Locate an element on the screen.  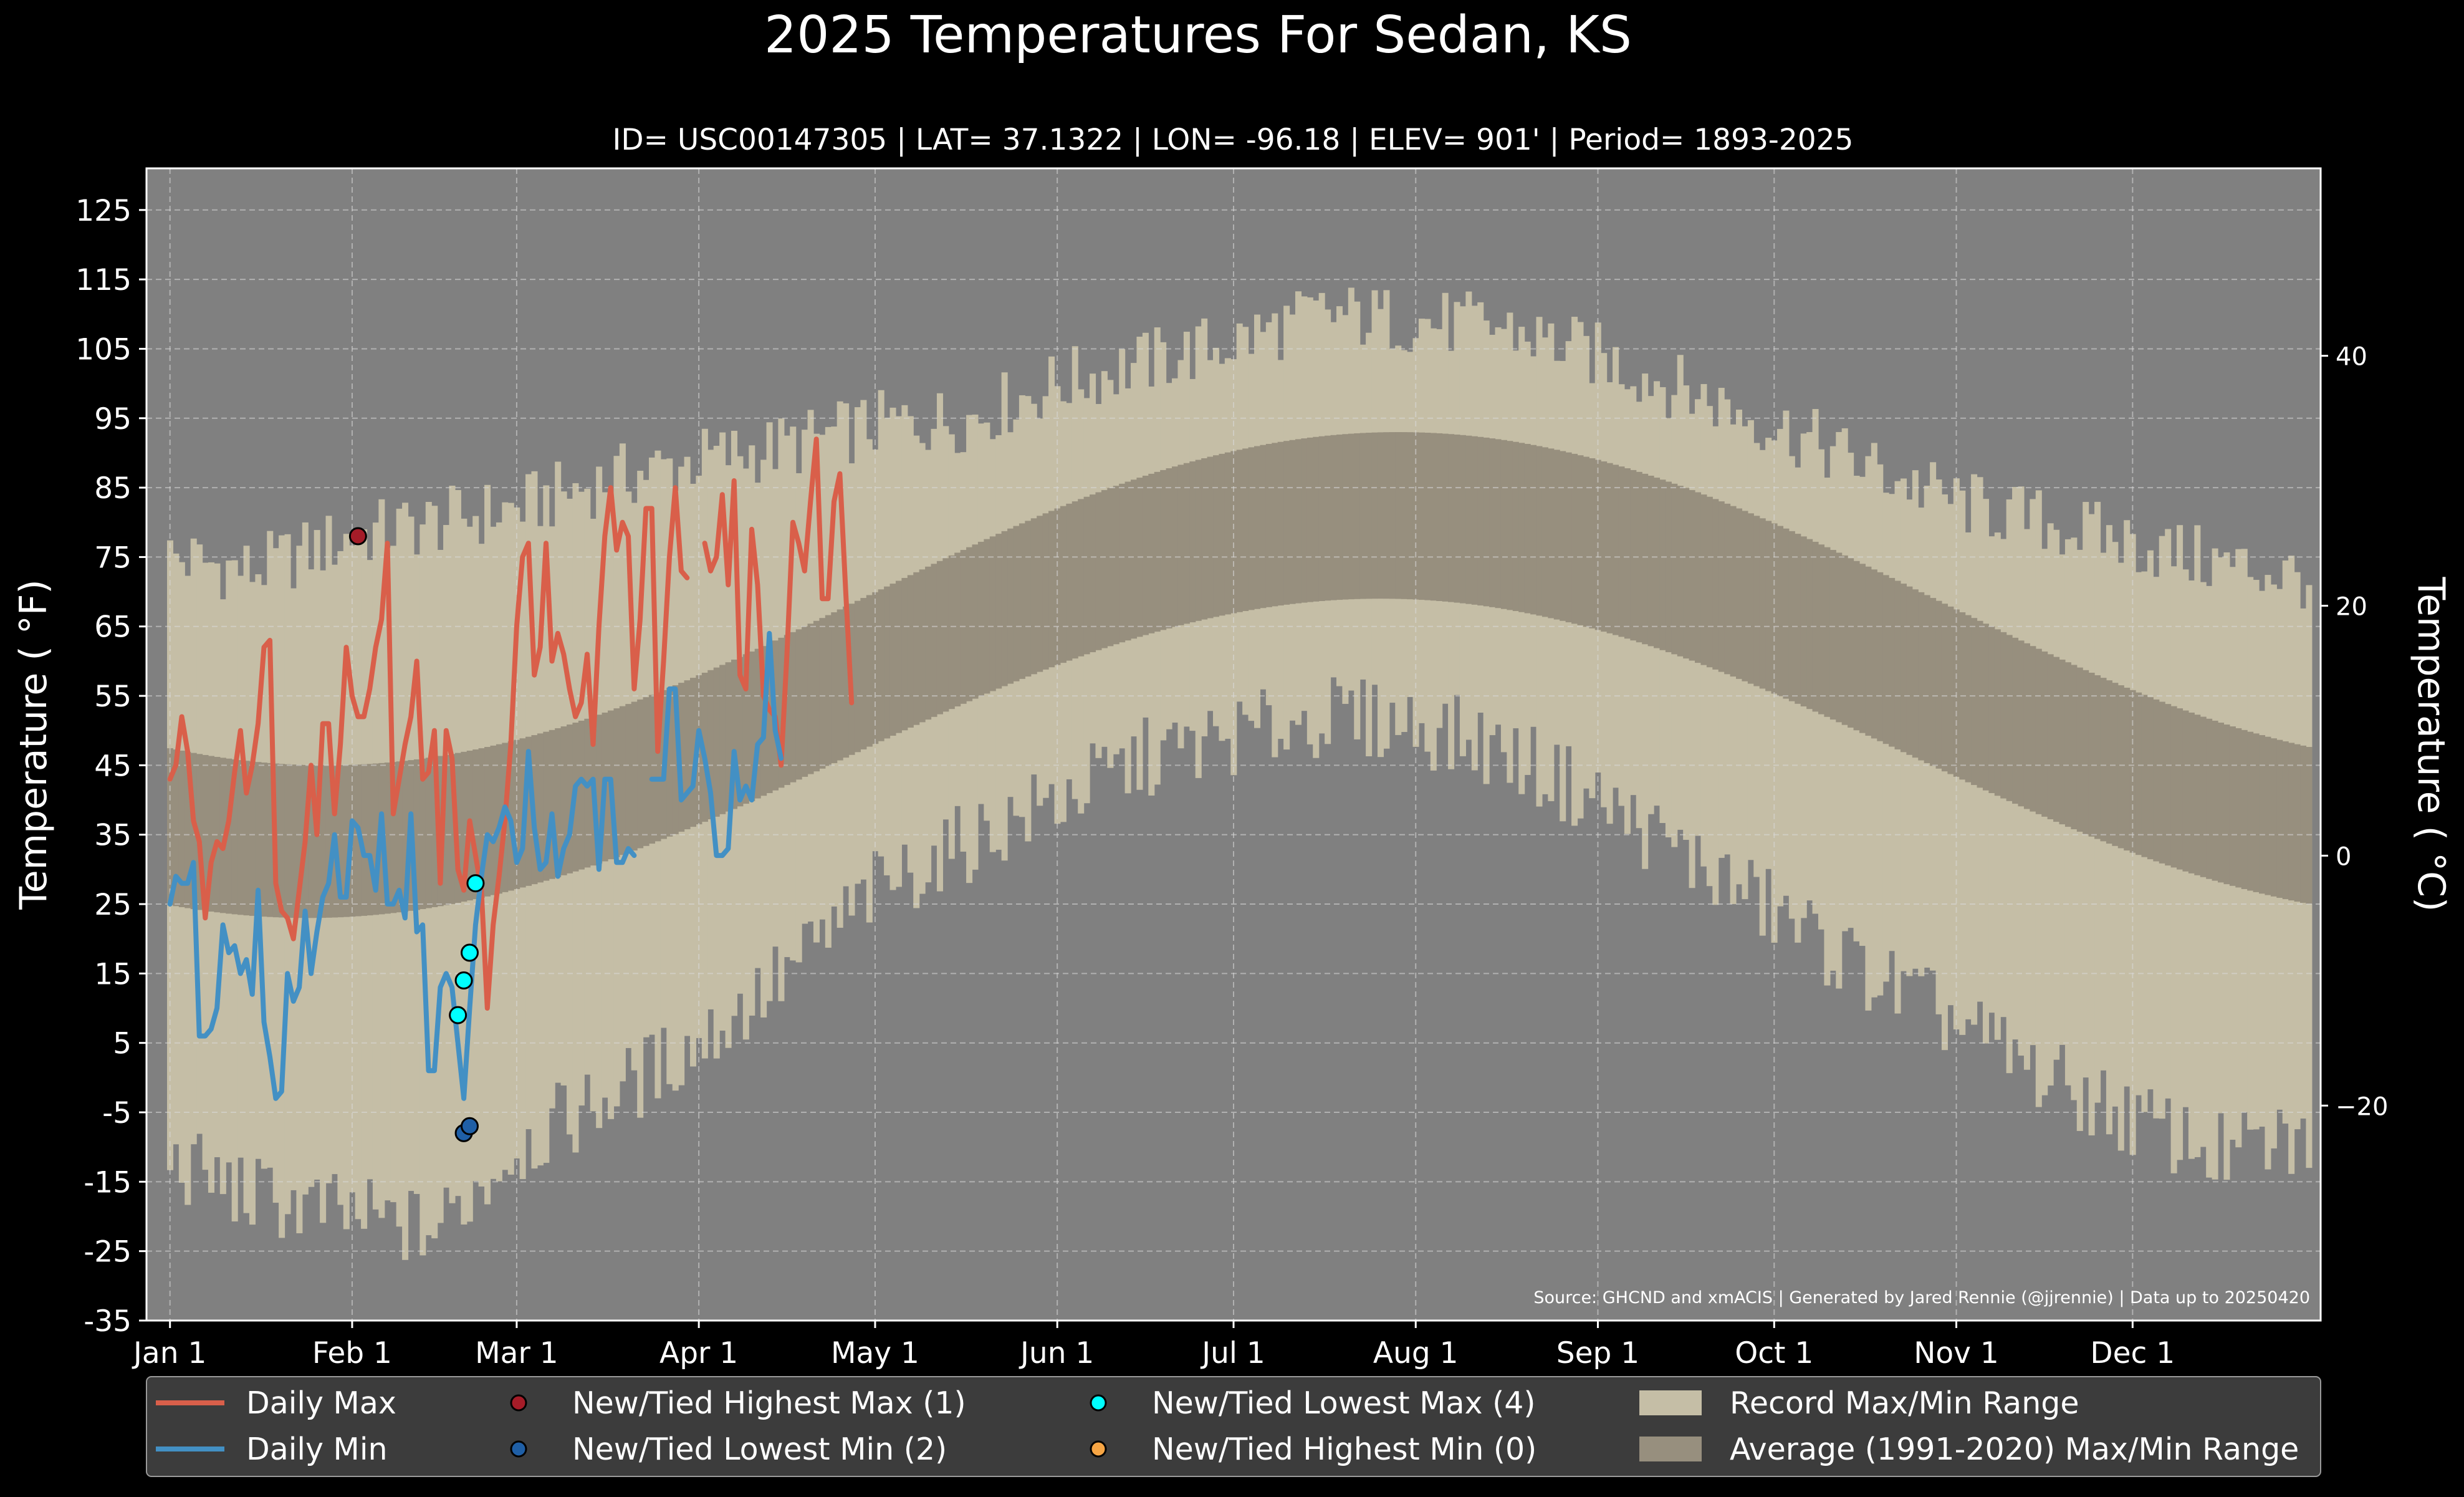
x-tick-label: Oct 1 is located at coordinates (1774, 1353).